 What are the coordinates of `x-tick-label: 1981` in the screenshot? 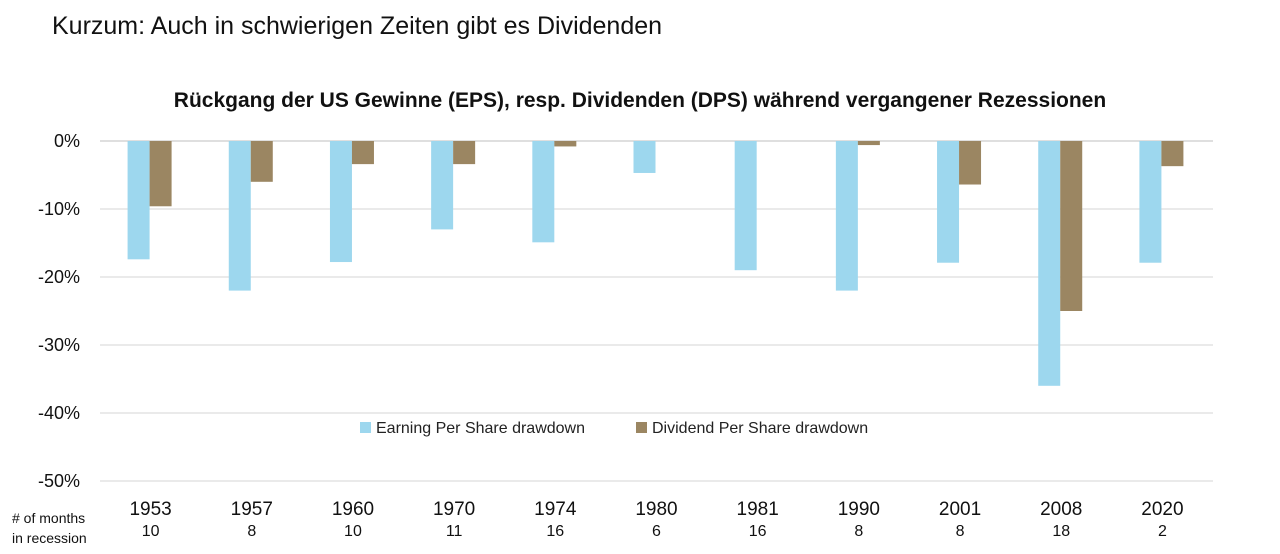 It's located at (758, 509).